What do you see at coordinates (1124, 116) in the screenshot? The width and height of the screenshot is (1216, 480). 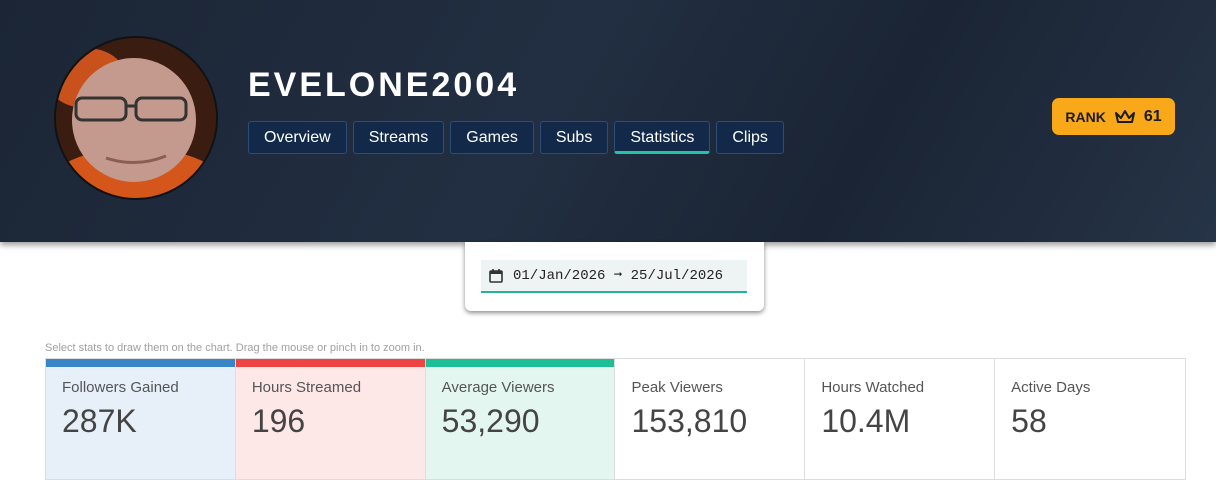 I see `crown-icon` at bounding box center [1124, 116].